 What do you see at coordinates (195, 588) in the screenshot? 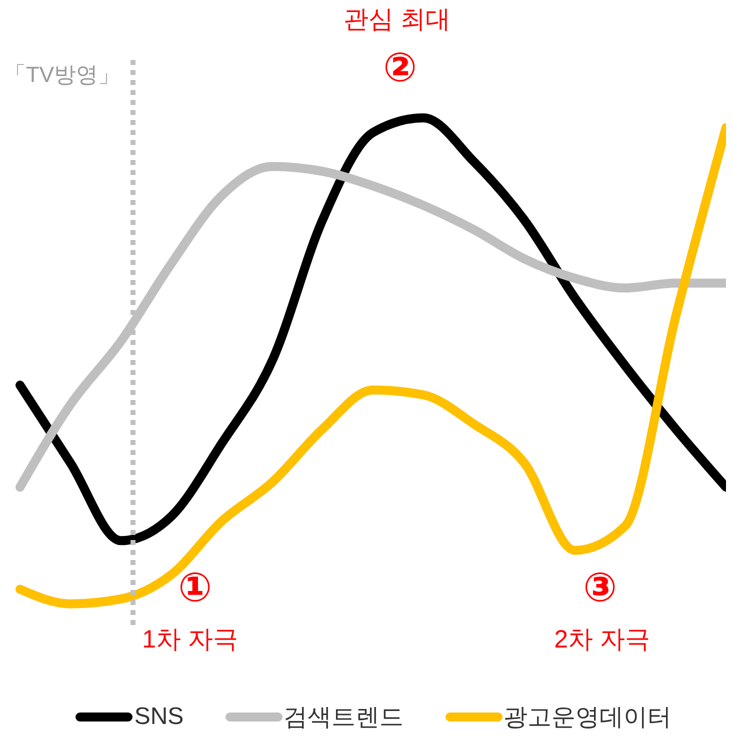
I see `annotation: ①` at bounding box center [195, 588].